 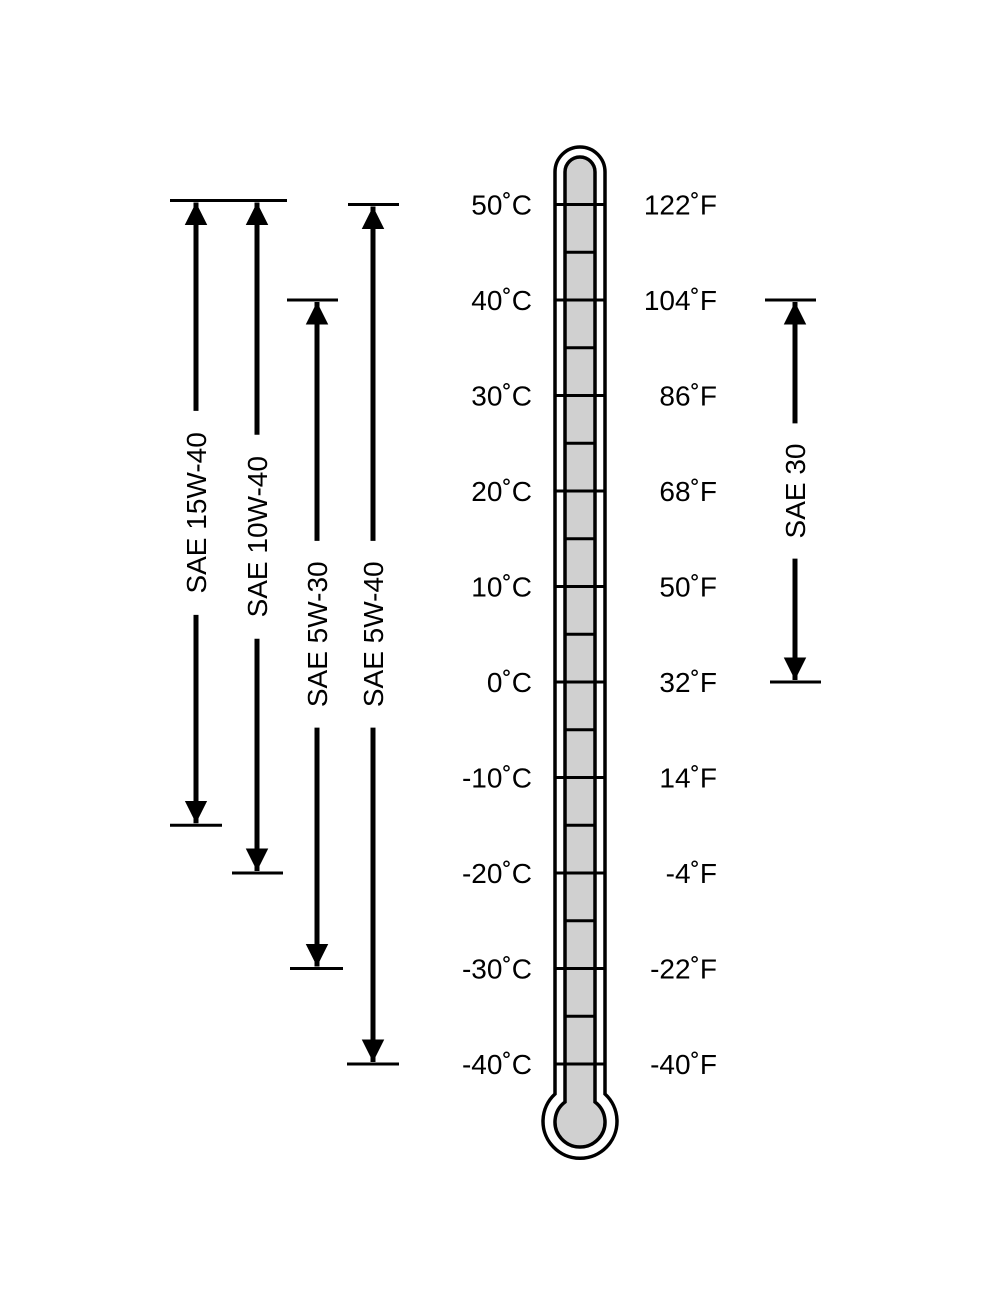 I want to click on fahrenheit-label: -40˚F, so click(x=683, y=1064).